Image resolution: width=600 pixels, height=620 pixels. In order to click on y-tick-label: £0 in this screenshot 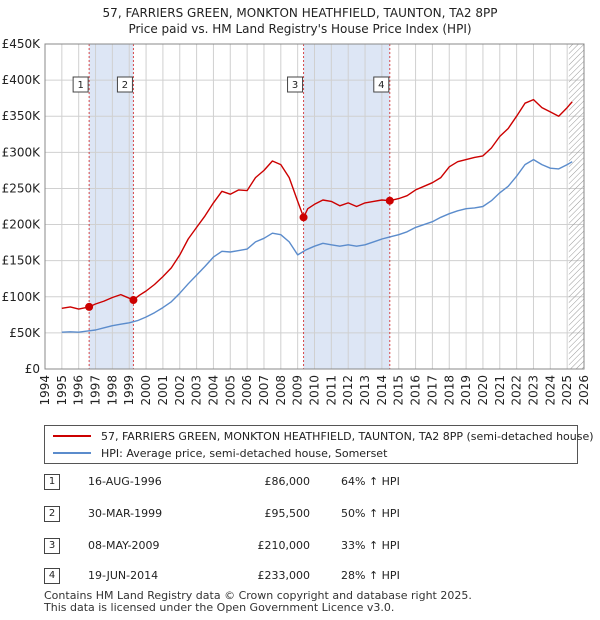, I will do `click(32, 369)`.